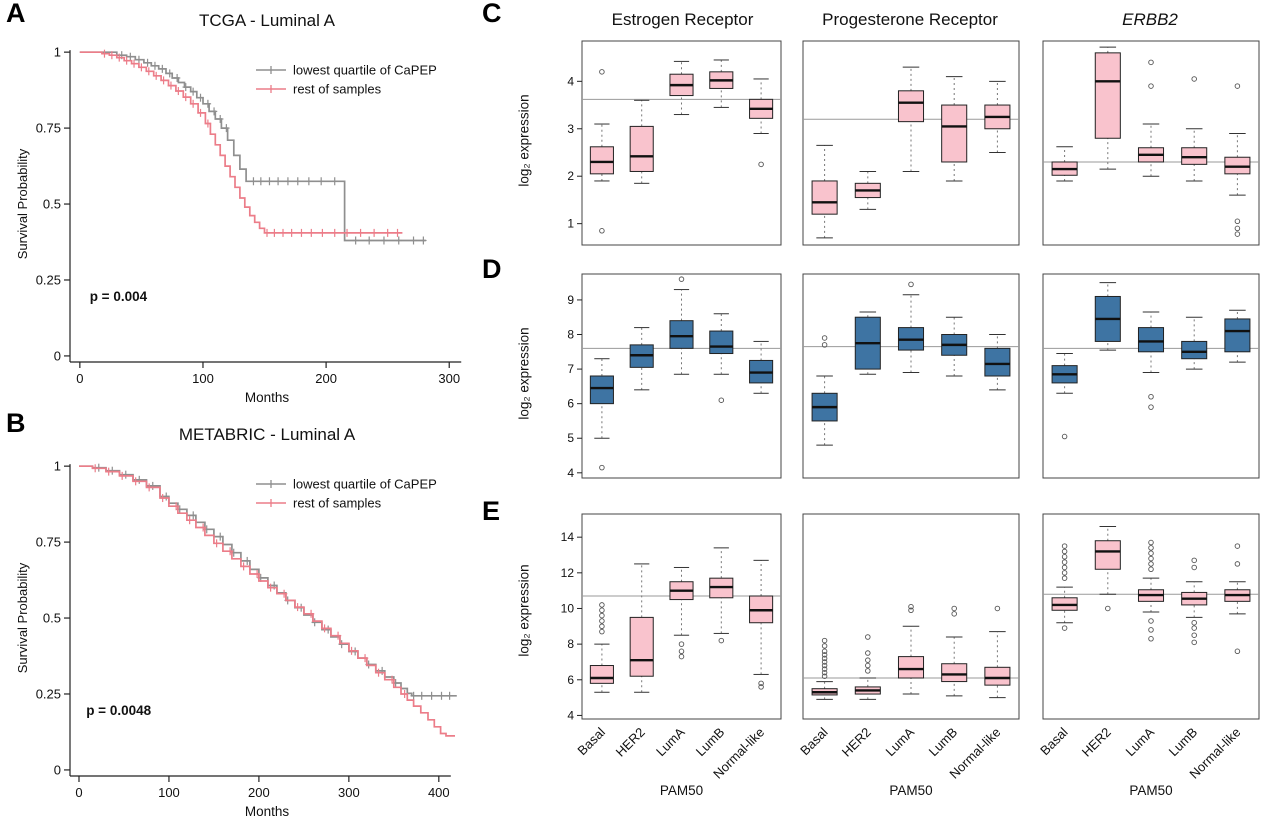  Describe the element at coordinates (524, 610) in the screenshot. I see `y-axis-label-row-e: log₂ expression` at that location.